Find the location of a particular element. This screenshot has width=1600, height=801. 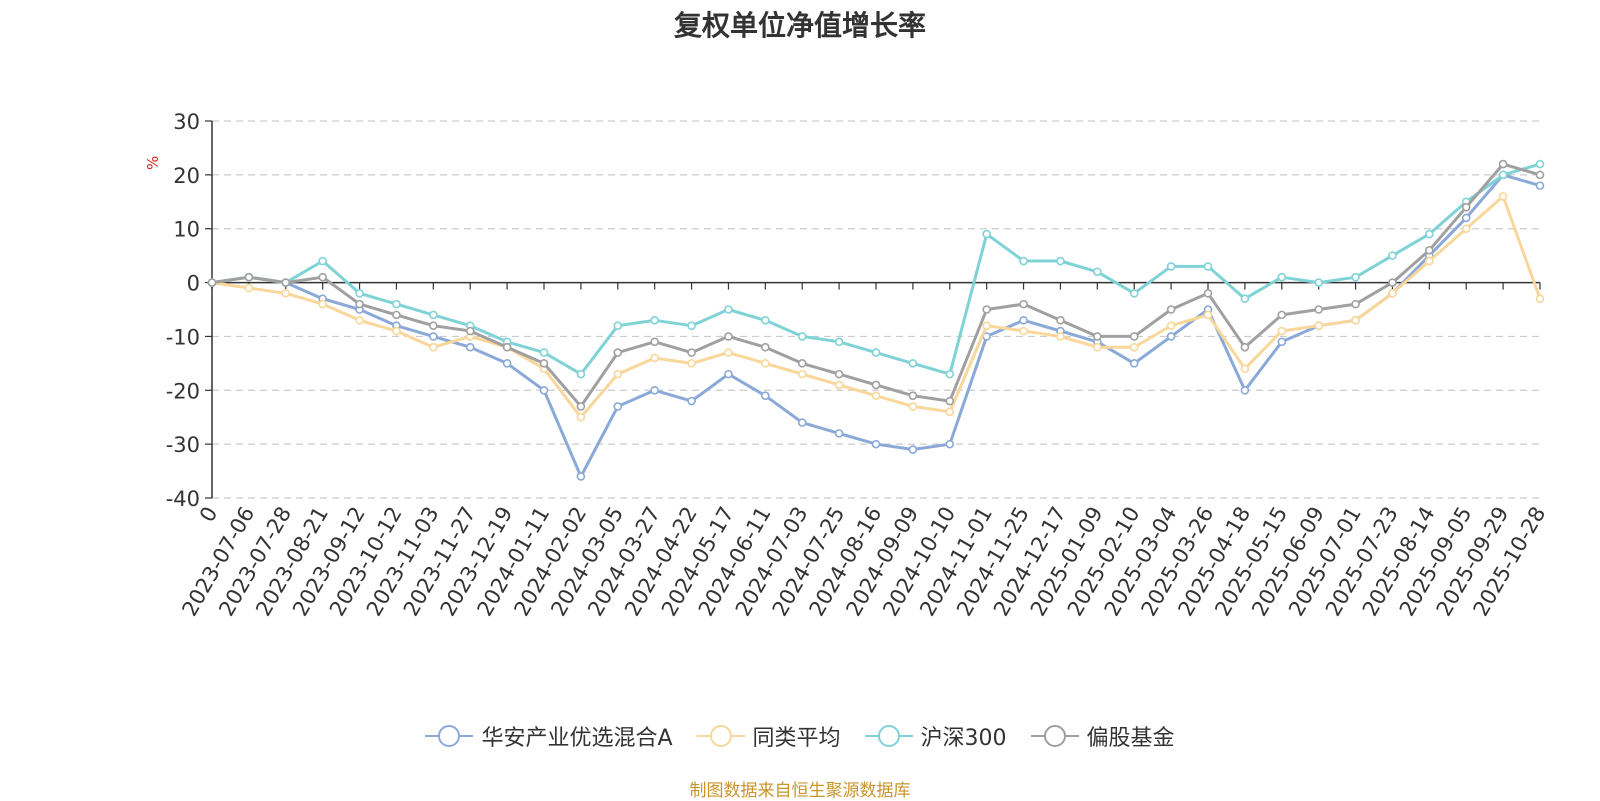

legend-item: 华安产业优选混合A is located at coordinates (549, 736).